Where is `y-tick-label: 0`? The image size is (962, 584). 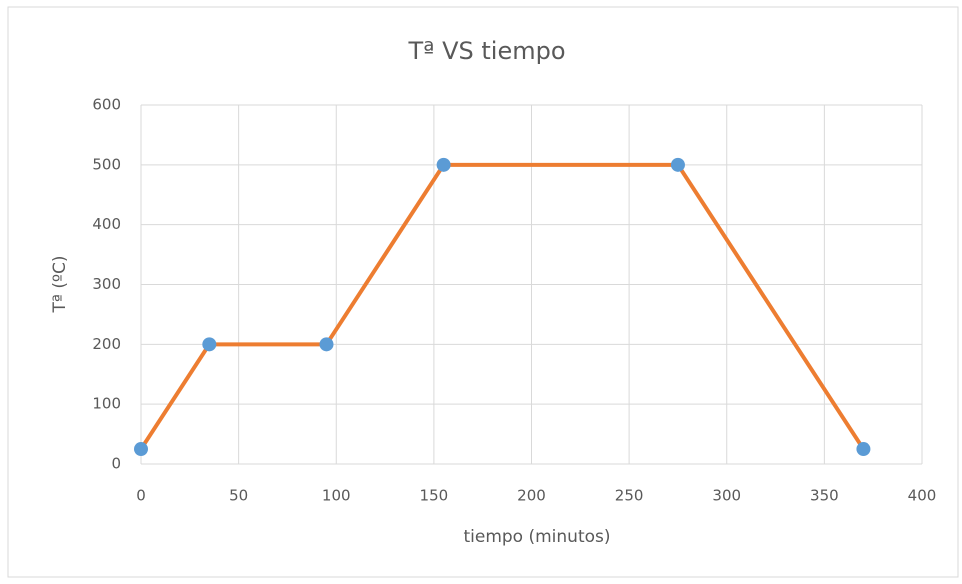
y-tick-label: 0 is located at coordinates (116, 464).